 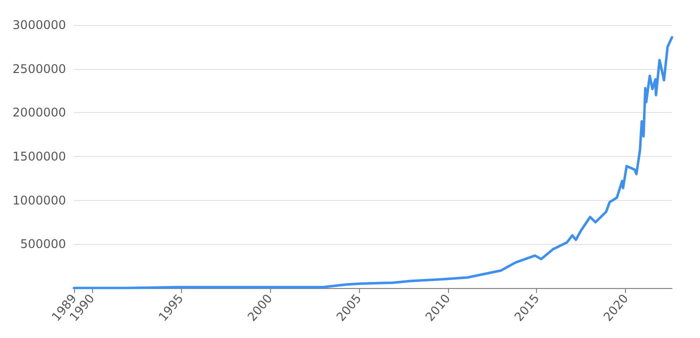 What do you see at coordinates (39, 200) in the screenshot?
I see `y-tick-label: 1000000` at bounding box center [39, 200].